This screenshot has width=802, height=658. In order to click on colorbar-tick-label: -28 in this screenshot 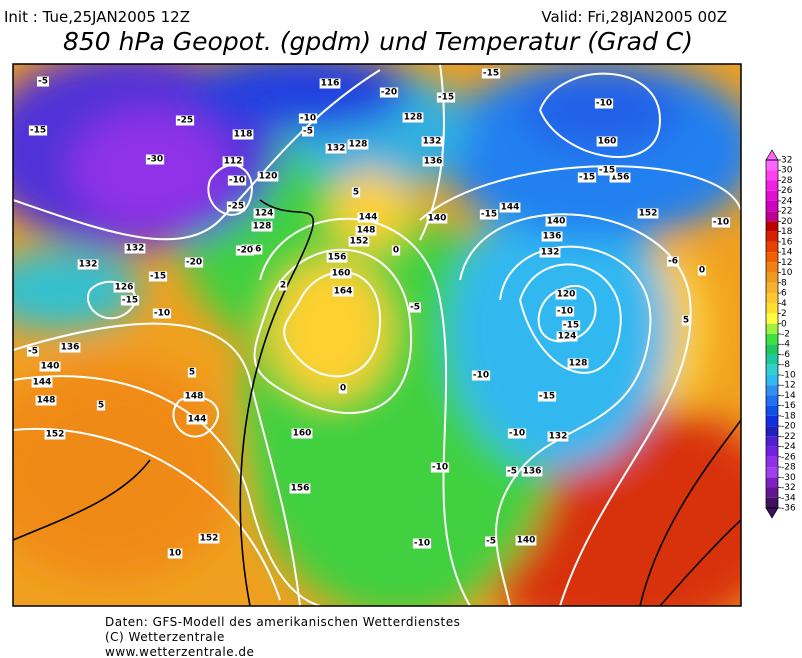, I will do `click(788, 468)`.